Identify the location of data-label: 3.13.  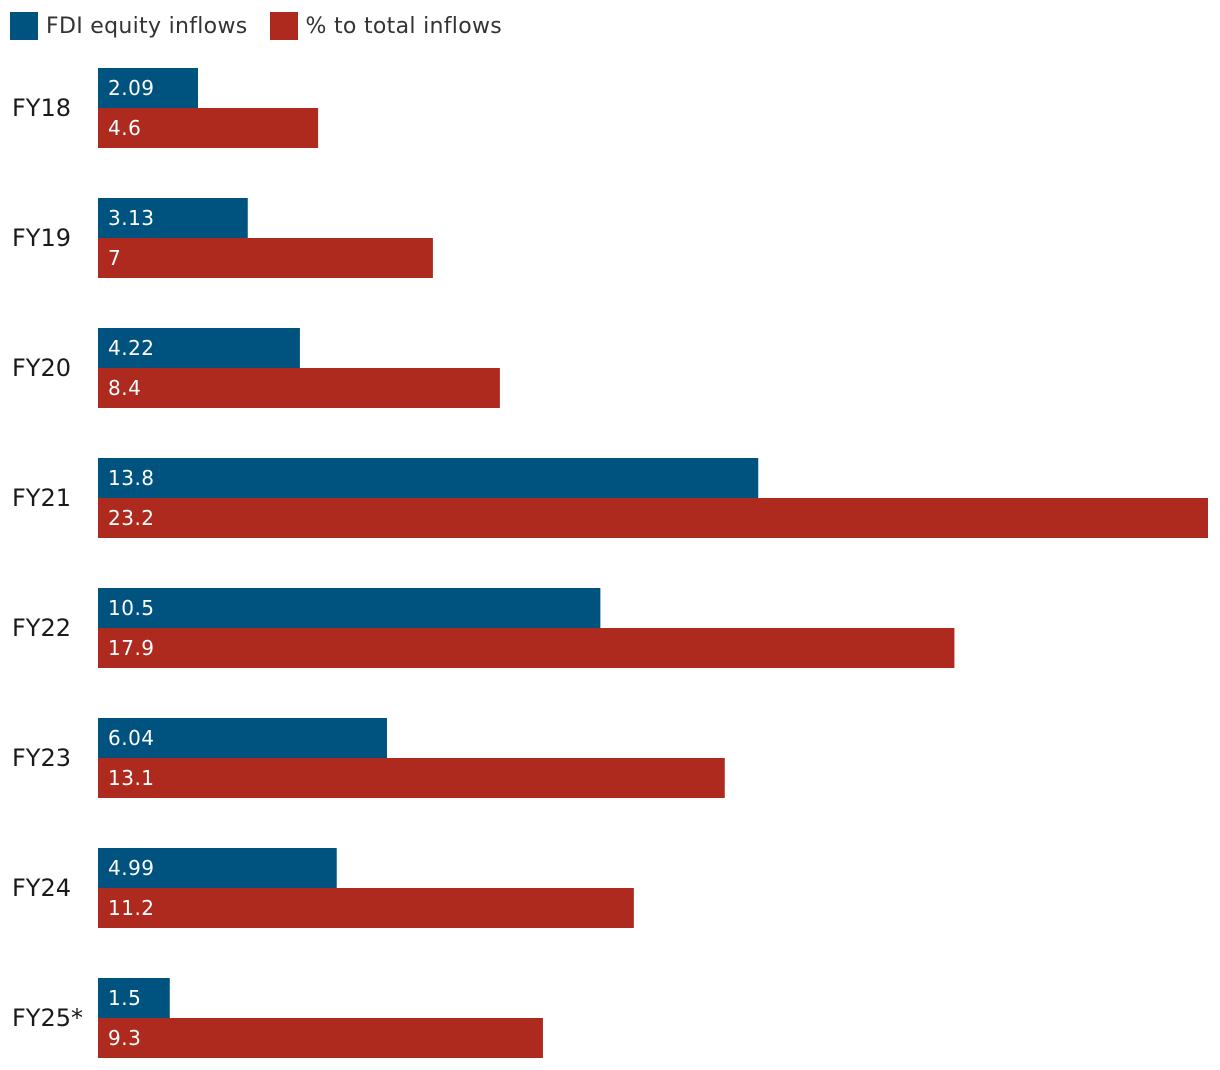
(131, 218).